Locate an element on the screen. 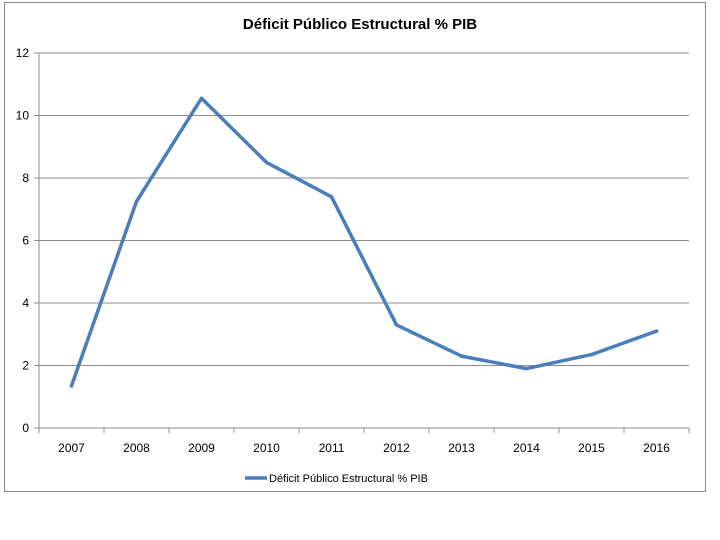 The image size is (720, 540). x-tick-label: 2010 is located at coordinates (266, 448).